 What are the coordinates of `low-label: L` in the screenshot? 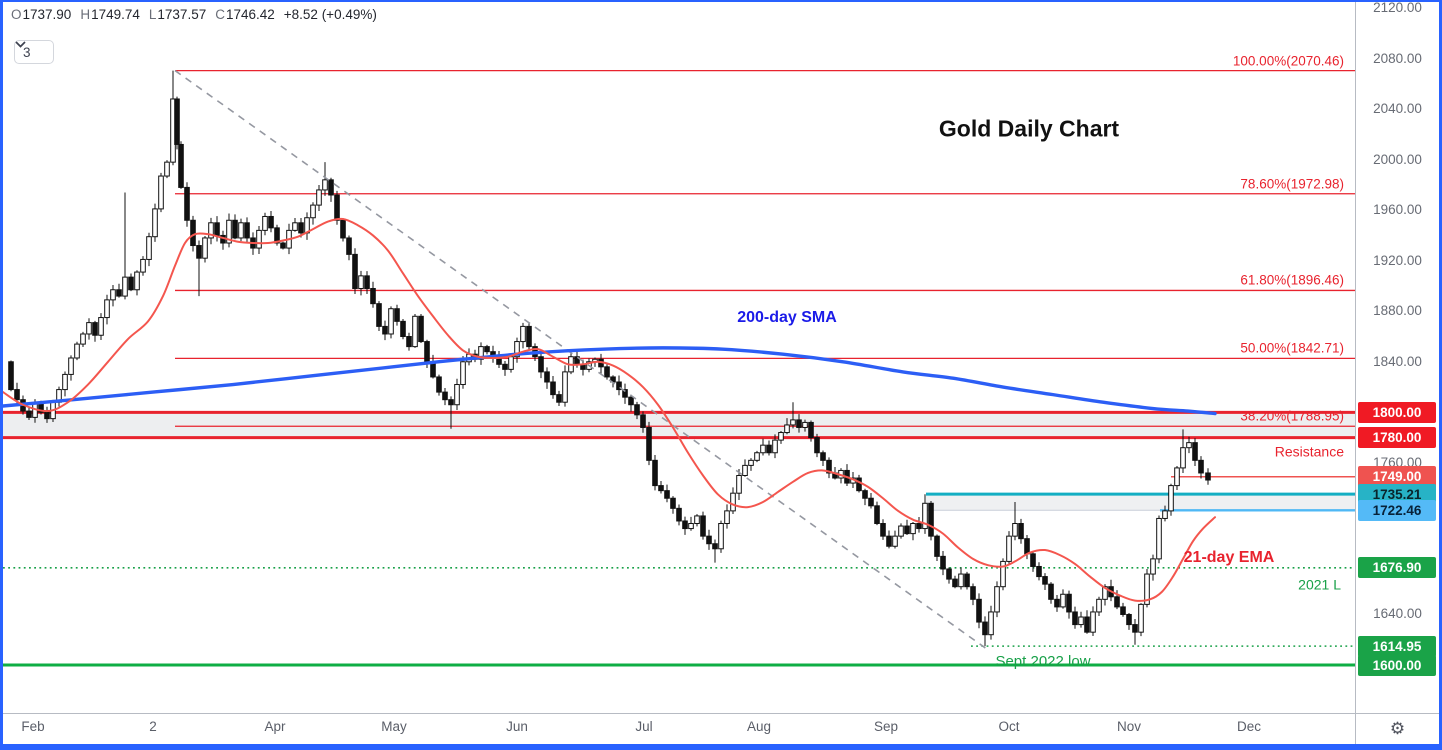 It's located at (152, 14).